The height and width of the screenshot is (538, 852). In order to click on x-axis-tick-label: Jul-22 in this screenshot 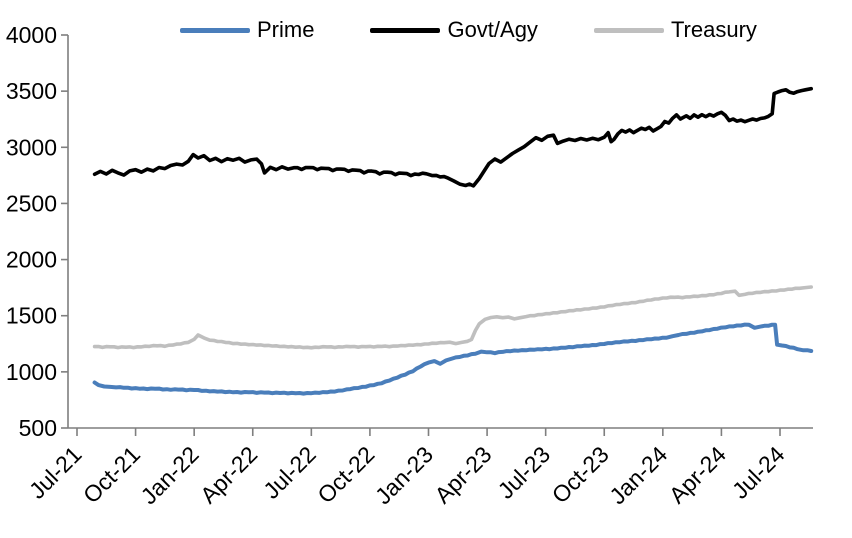, I will do `click(289, 472)`.